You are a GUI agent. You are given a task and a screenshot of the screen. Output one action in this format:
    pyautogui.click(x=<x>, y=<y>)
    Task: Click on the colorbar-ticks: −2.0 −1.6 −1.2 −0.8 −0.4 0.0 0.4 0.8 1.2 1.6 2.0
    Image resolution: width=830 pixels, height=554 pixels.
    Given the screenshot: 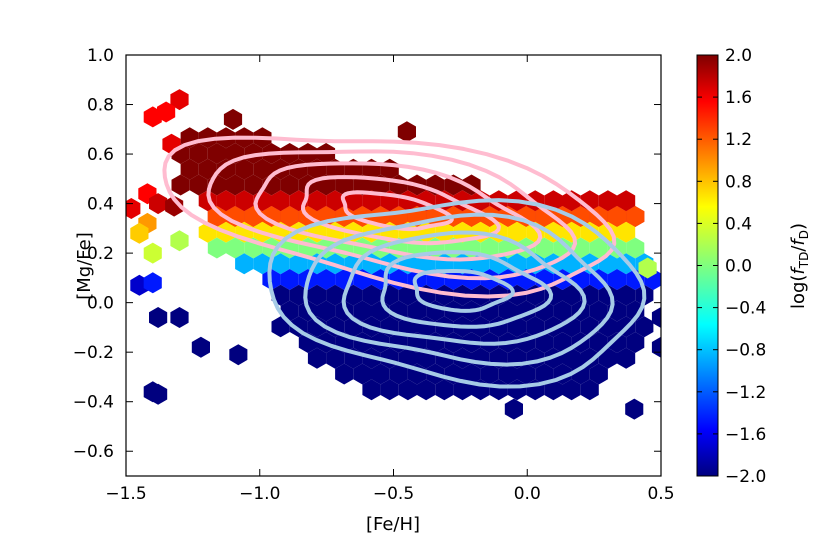 What is the action you would take?
    pyautogui.click(x=731, y=266)
    